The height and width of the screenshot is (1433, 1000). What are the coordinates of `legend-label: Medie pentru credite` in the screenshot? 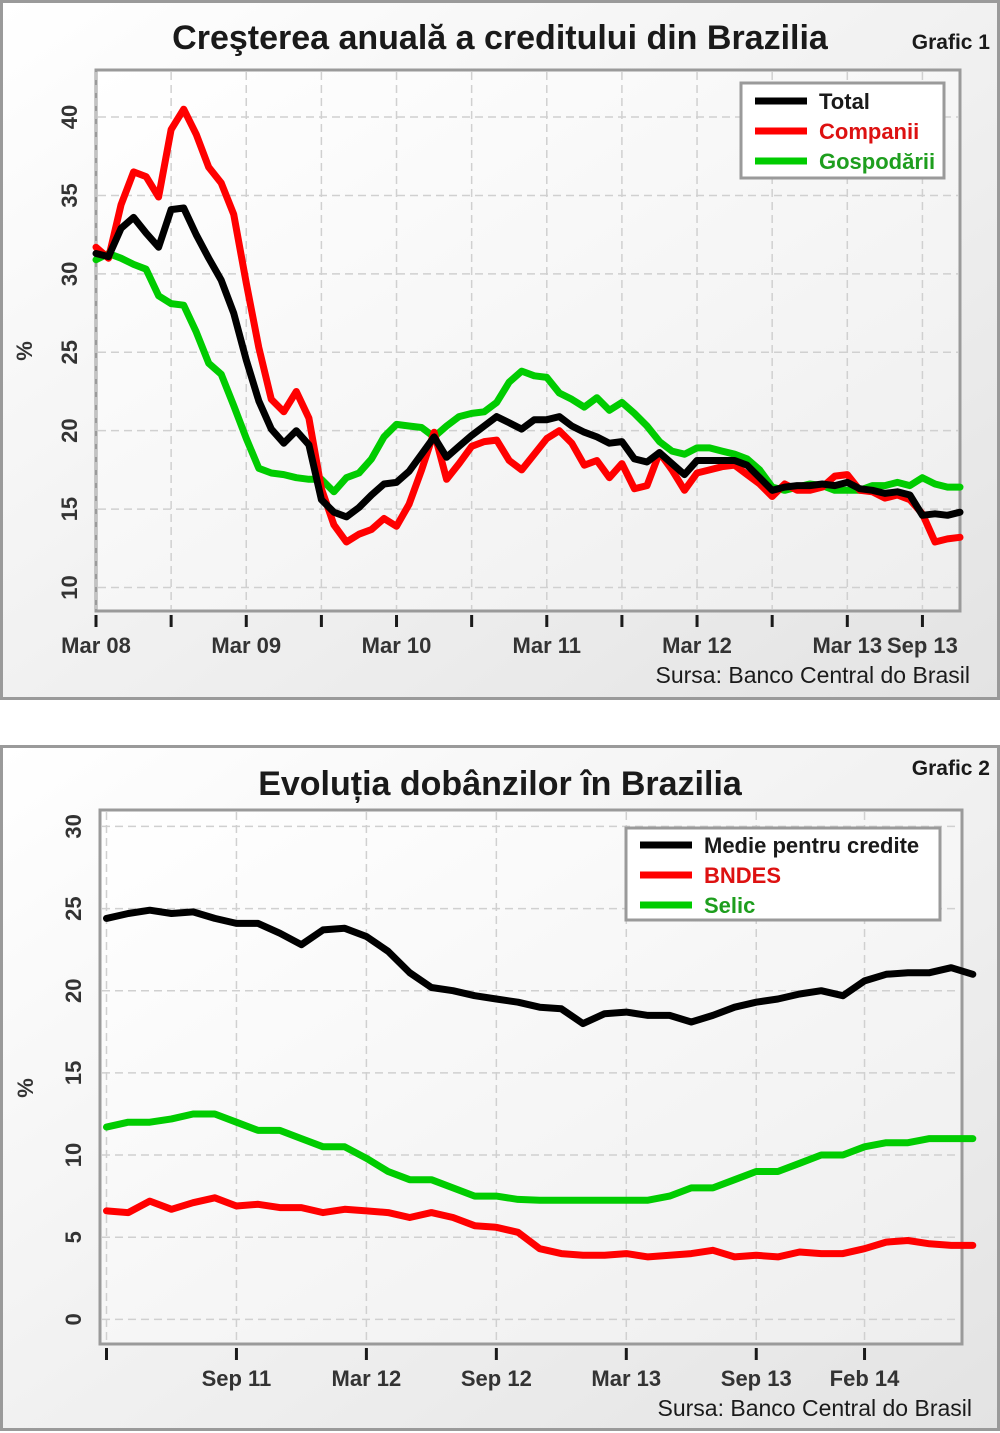 It's located at (811, 845).